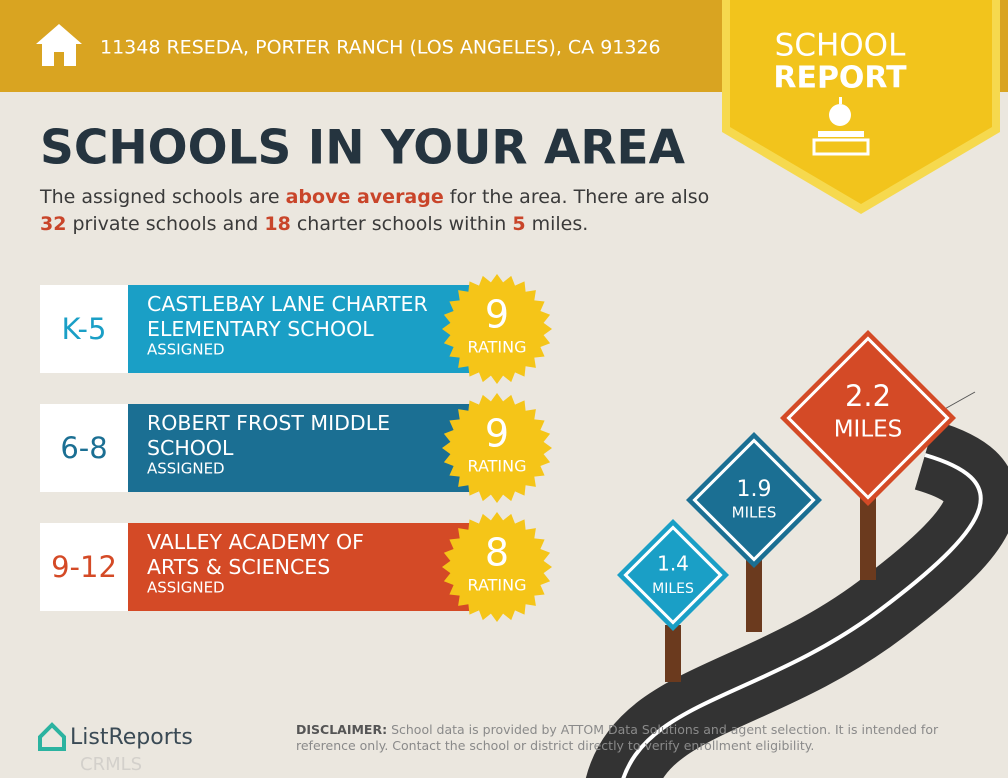  I want to click on watermark: CRMLS, so click(111, 764).